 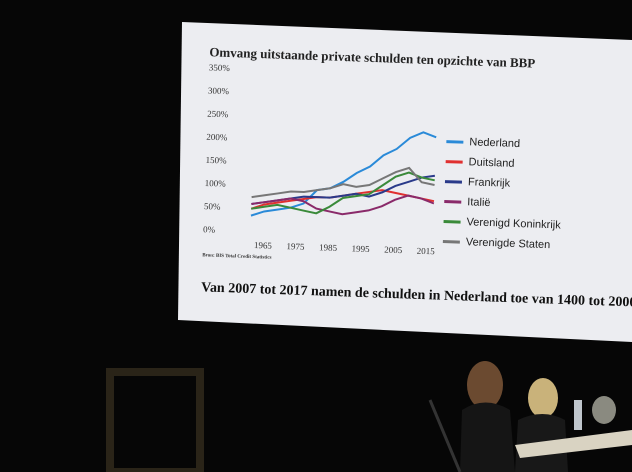 I want to click on x-tick-label: 1975, so click(x=295, y=246).